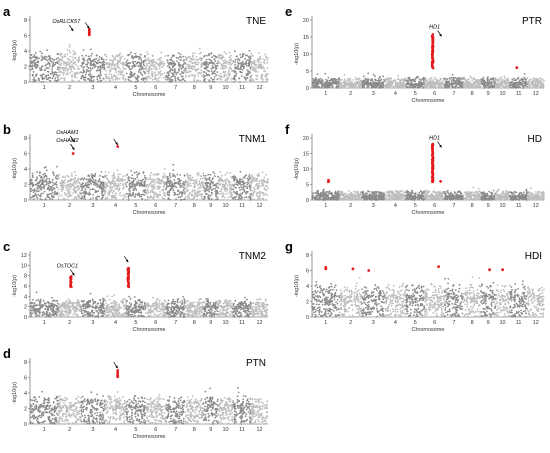 The height and width of the screenshot is (453, 550). I want to click on y-tick-label: 2, so click(25, 186).